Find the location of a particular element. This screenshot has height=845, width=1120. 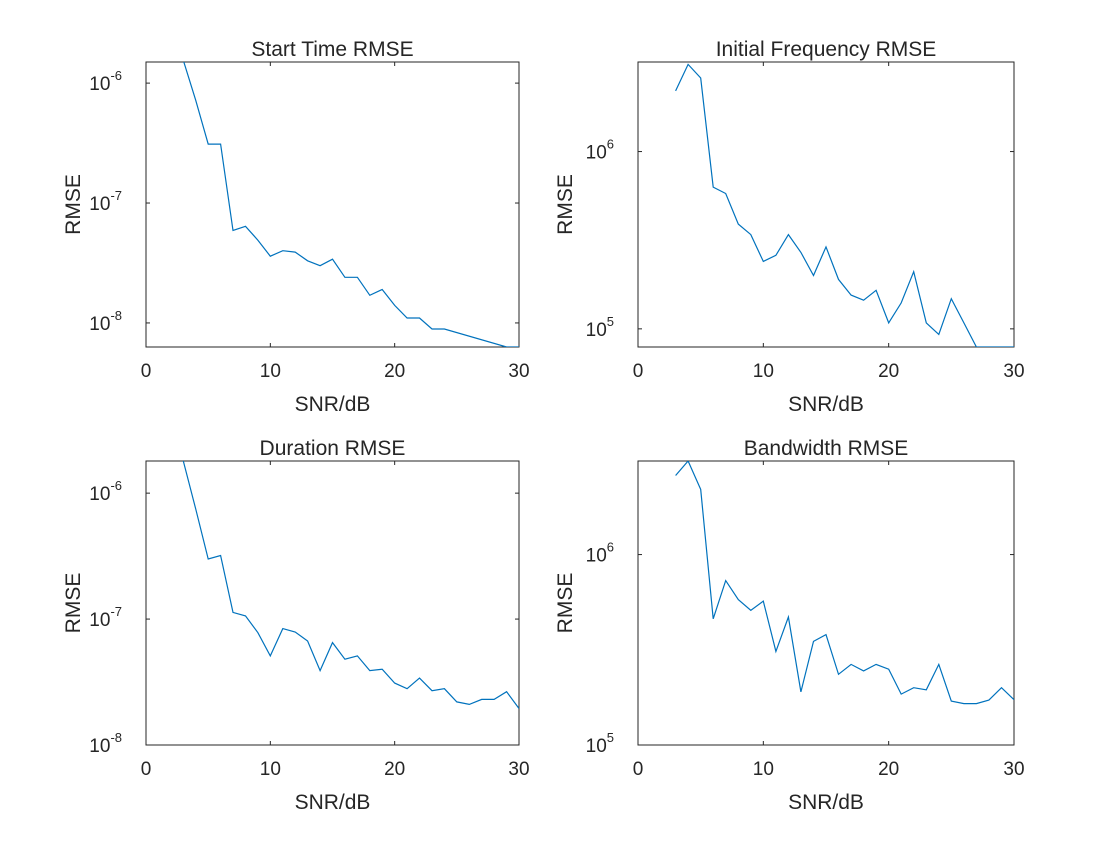

chart-title: Bandwidth RMSE is located at coordinates (826, 448).